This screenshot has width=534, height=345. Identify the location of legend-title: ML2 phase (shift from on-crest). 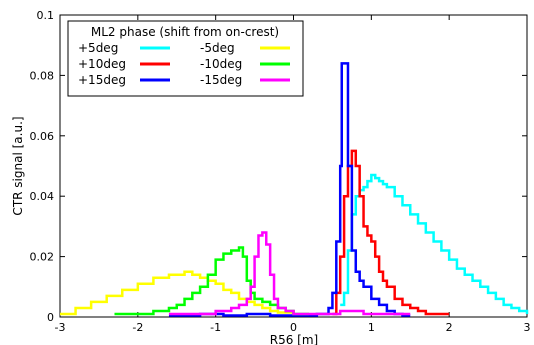
(185, 32).